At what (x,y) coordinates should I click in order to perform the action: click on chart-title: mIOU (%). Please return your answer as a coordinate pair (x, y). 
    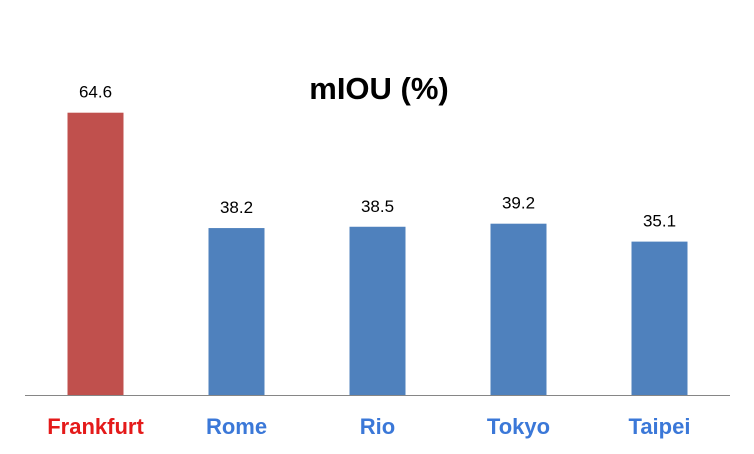
    Looking at the image, I should click on (379, 88).